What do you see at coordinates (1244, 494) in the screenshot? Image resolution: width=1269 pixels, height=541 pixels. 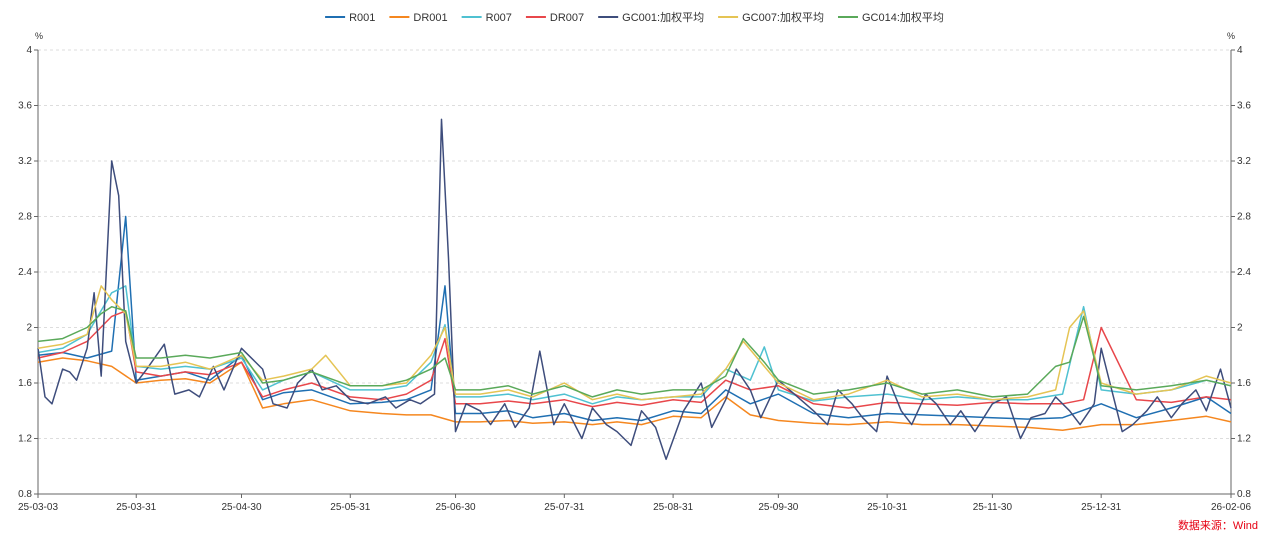 I see `y-tick-label-right: 0.8` at bounding box center [1244, 494].